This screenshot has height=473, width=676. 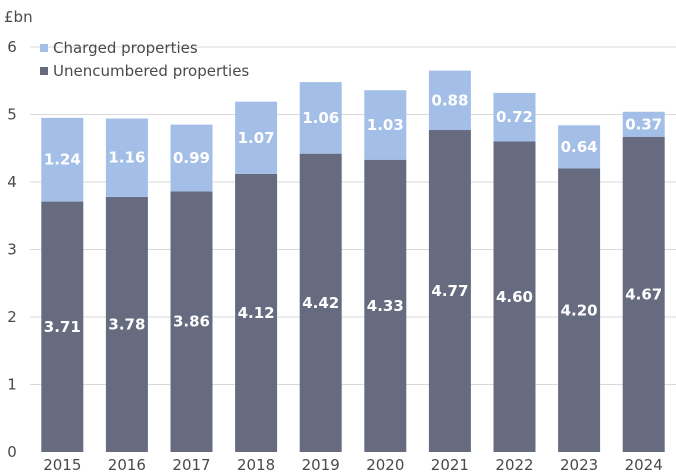 I want to click on data-label: 0.88, so click(x=449, y=100).